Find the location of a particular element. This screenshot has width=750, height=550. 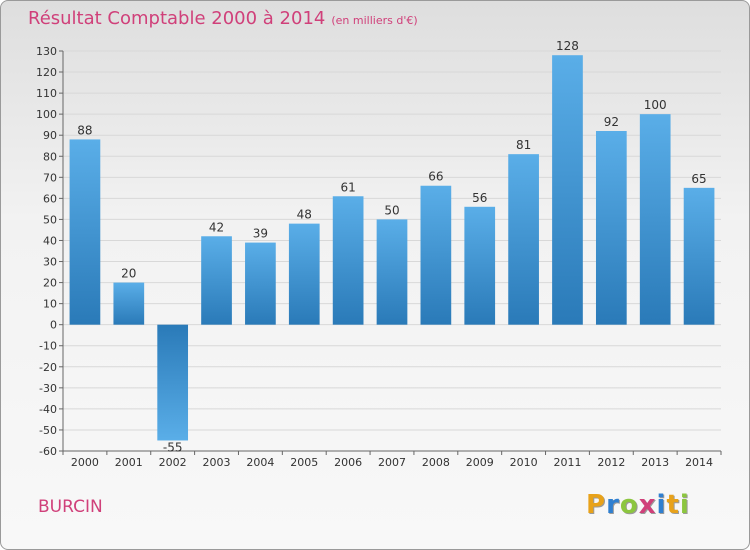

data-label-2001: 20 is located at coordinates (128, 274).